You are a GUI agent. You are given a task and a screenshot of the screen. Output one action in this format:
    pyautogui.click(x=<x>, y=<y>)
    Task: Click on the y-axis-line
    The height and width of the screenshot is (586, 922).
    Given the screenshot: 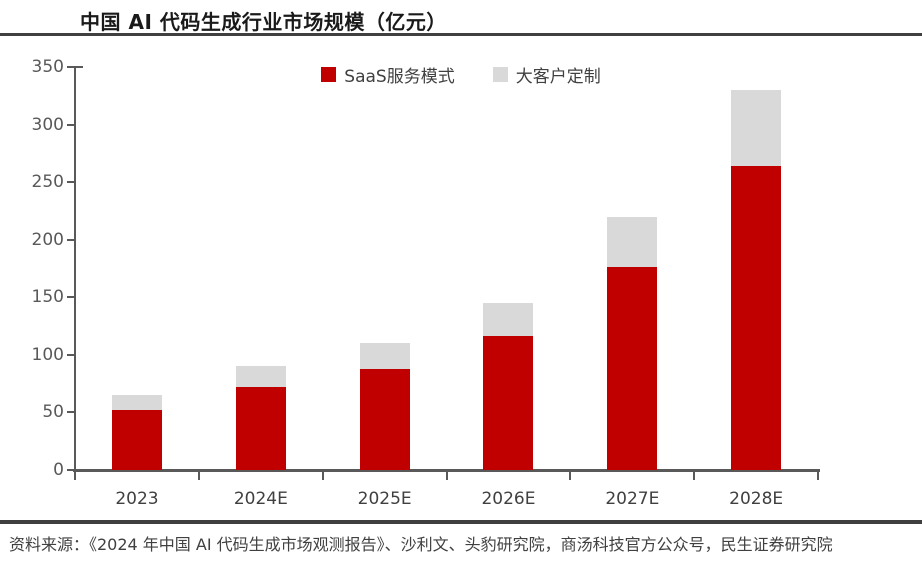 What is the action you would take?
    pyautogui.click(x=75, y=268)
    